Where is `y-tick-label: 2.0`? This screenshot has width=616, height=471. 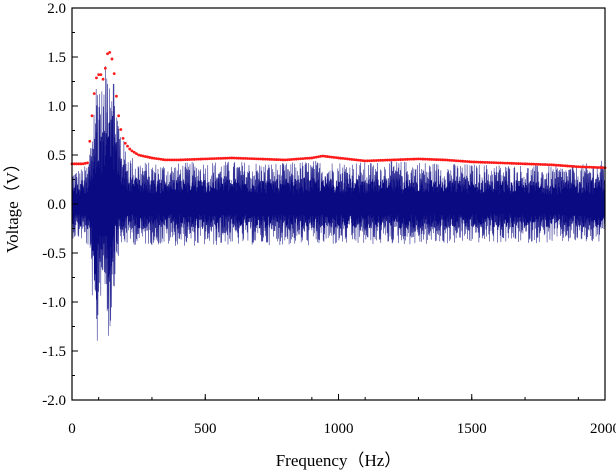 y-tick-label: 2.0 is located at coordinates (56, 9).